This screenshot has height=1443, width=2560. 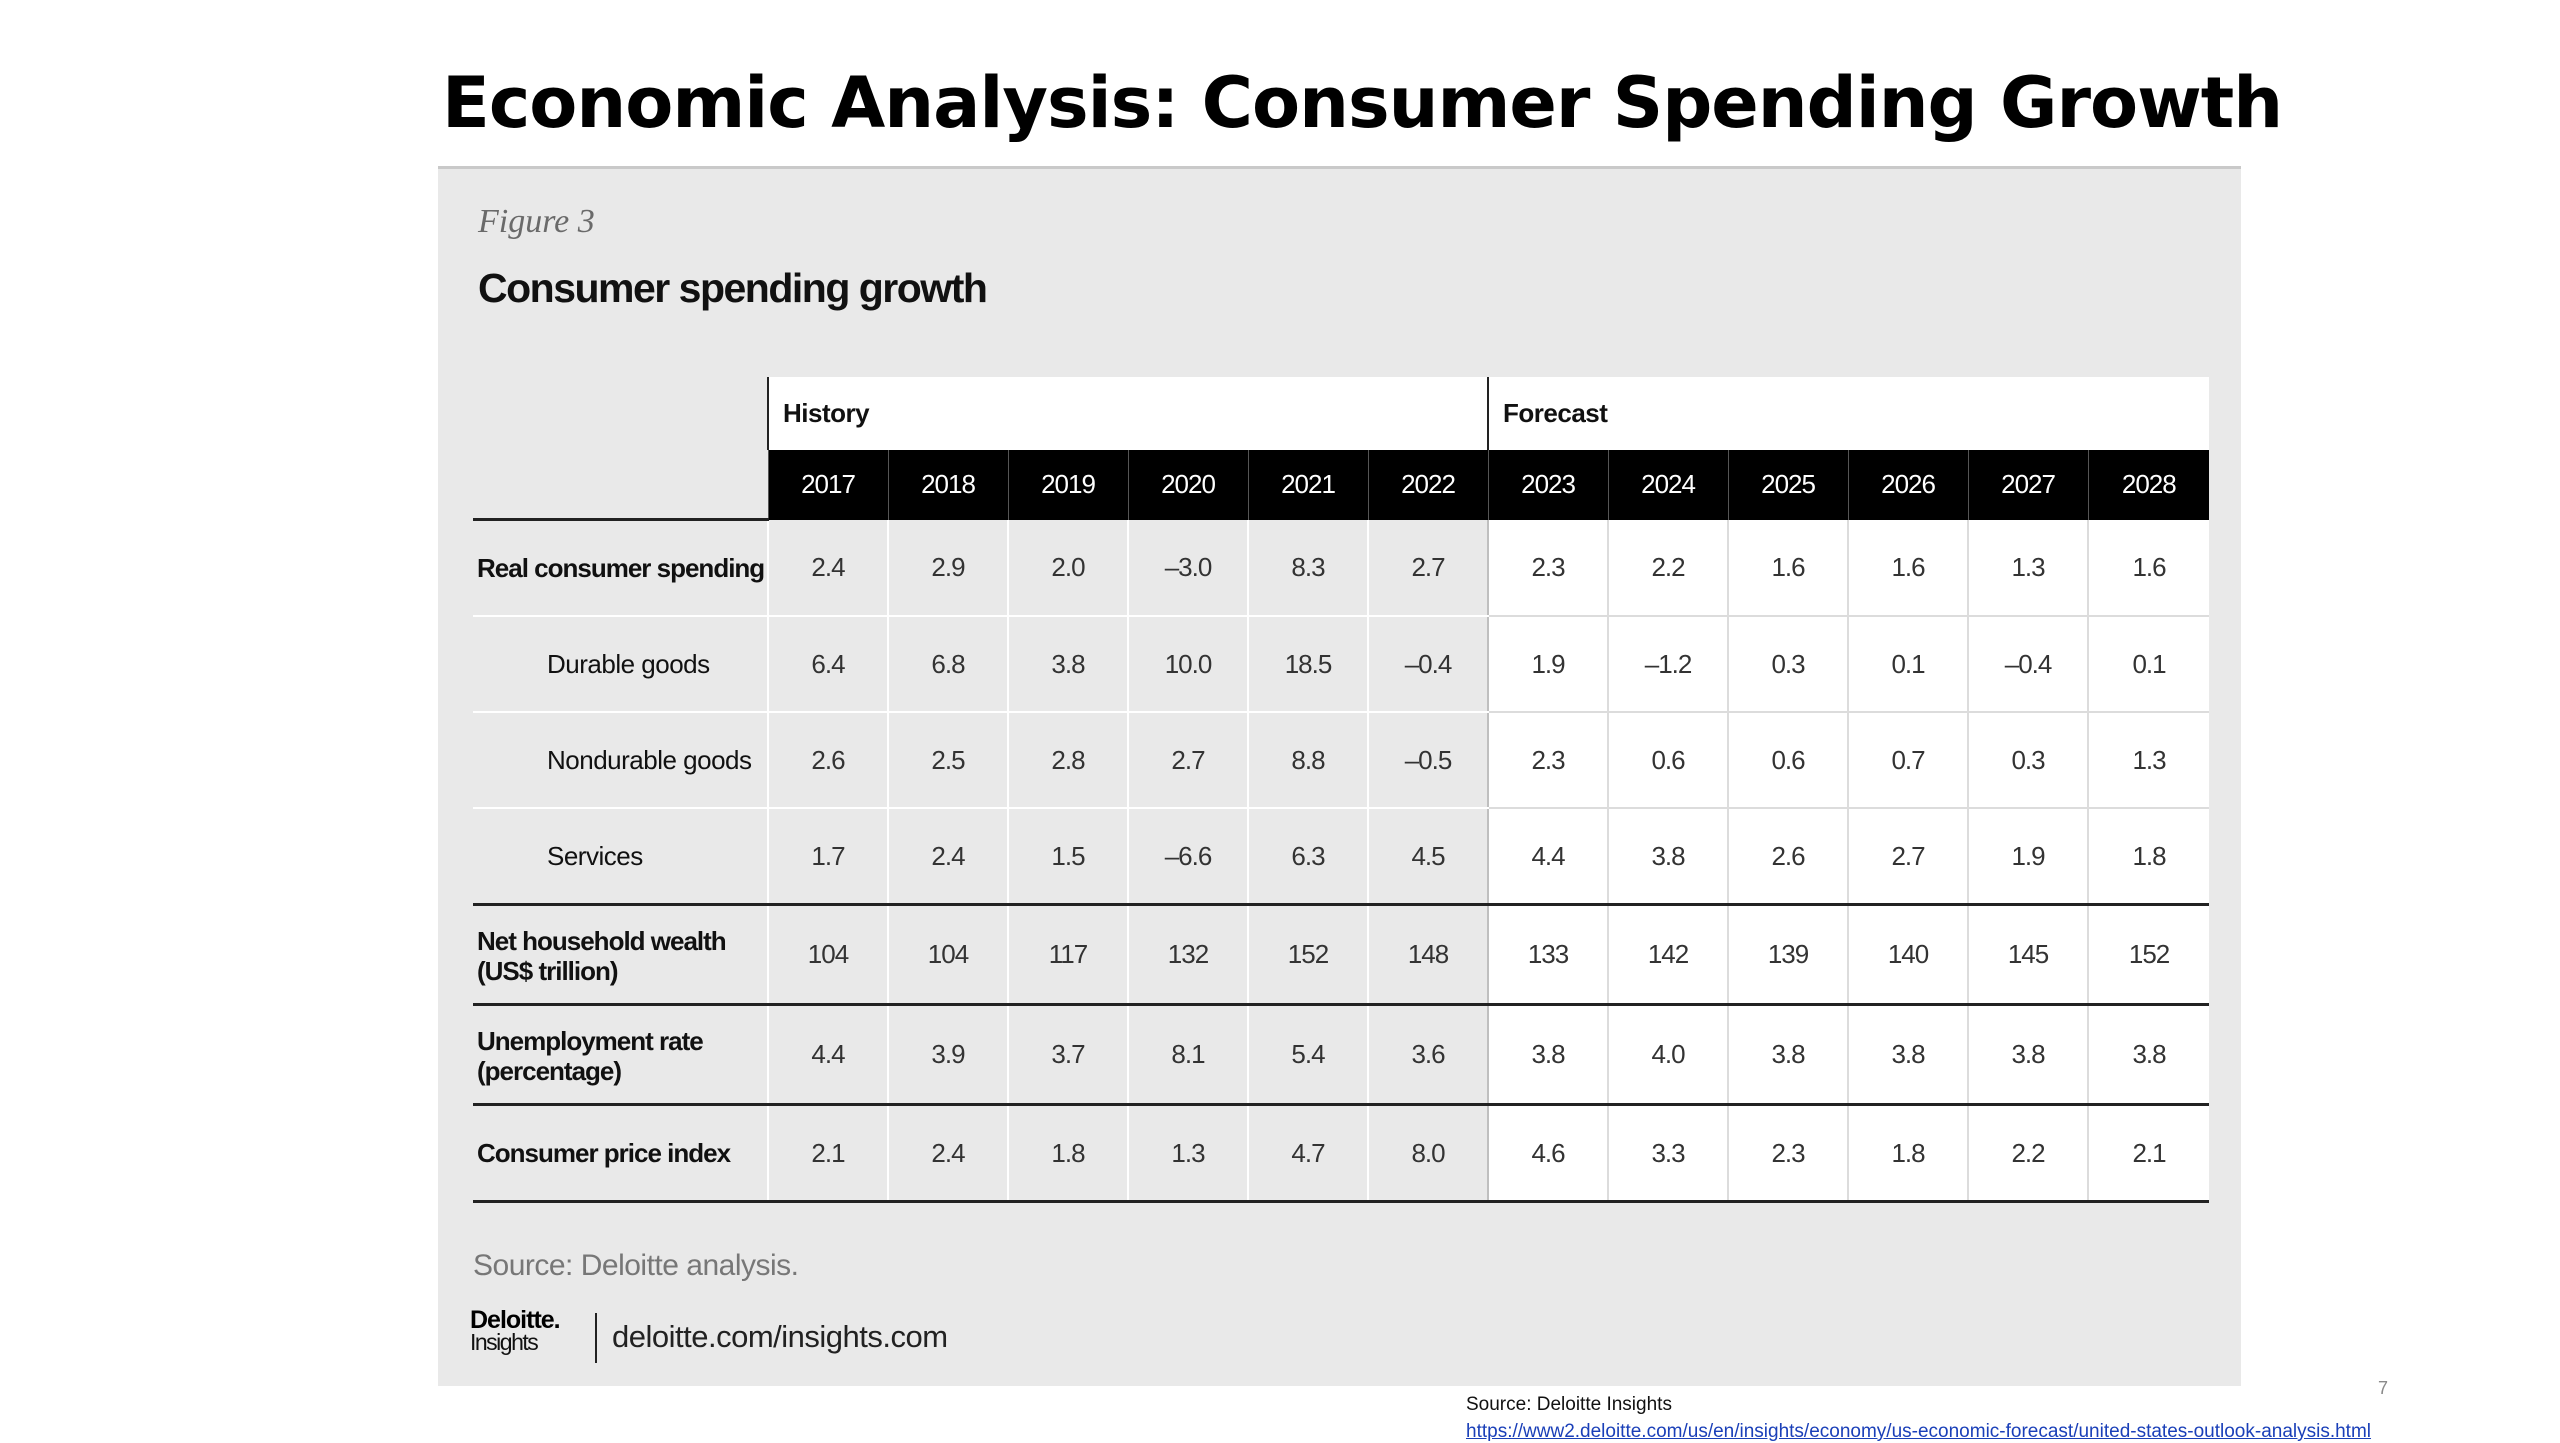 What do you see at coordinates (1788, 955) in the screenshot?
I see `table-cell: 139` at bounding box center [1788, 955].